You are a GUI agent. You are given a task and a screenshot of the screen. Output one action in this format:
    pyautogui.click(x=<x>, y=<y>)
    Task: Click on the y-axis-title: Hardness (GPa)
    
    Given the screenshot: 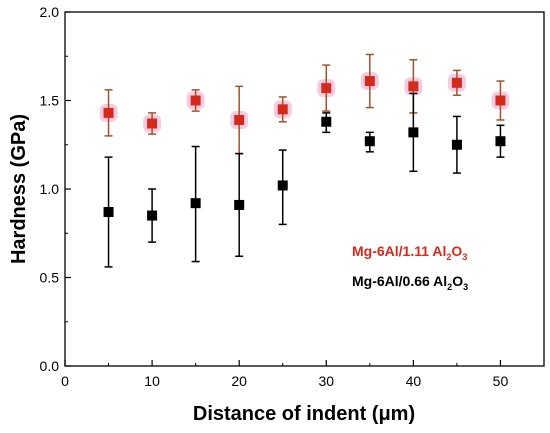 What is the action you would take?
    pyautogui.click(x=19, y=189)
    